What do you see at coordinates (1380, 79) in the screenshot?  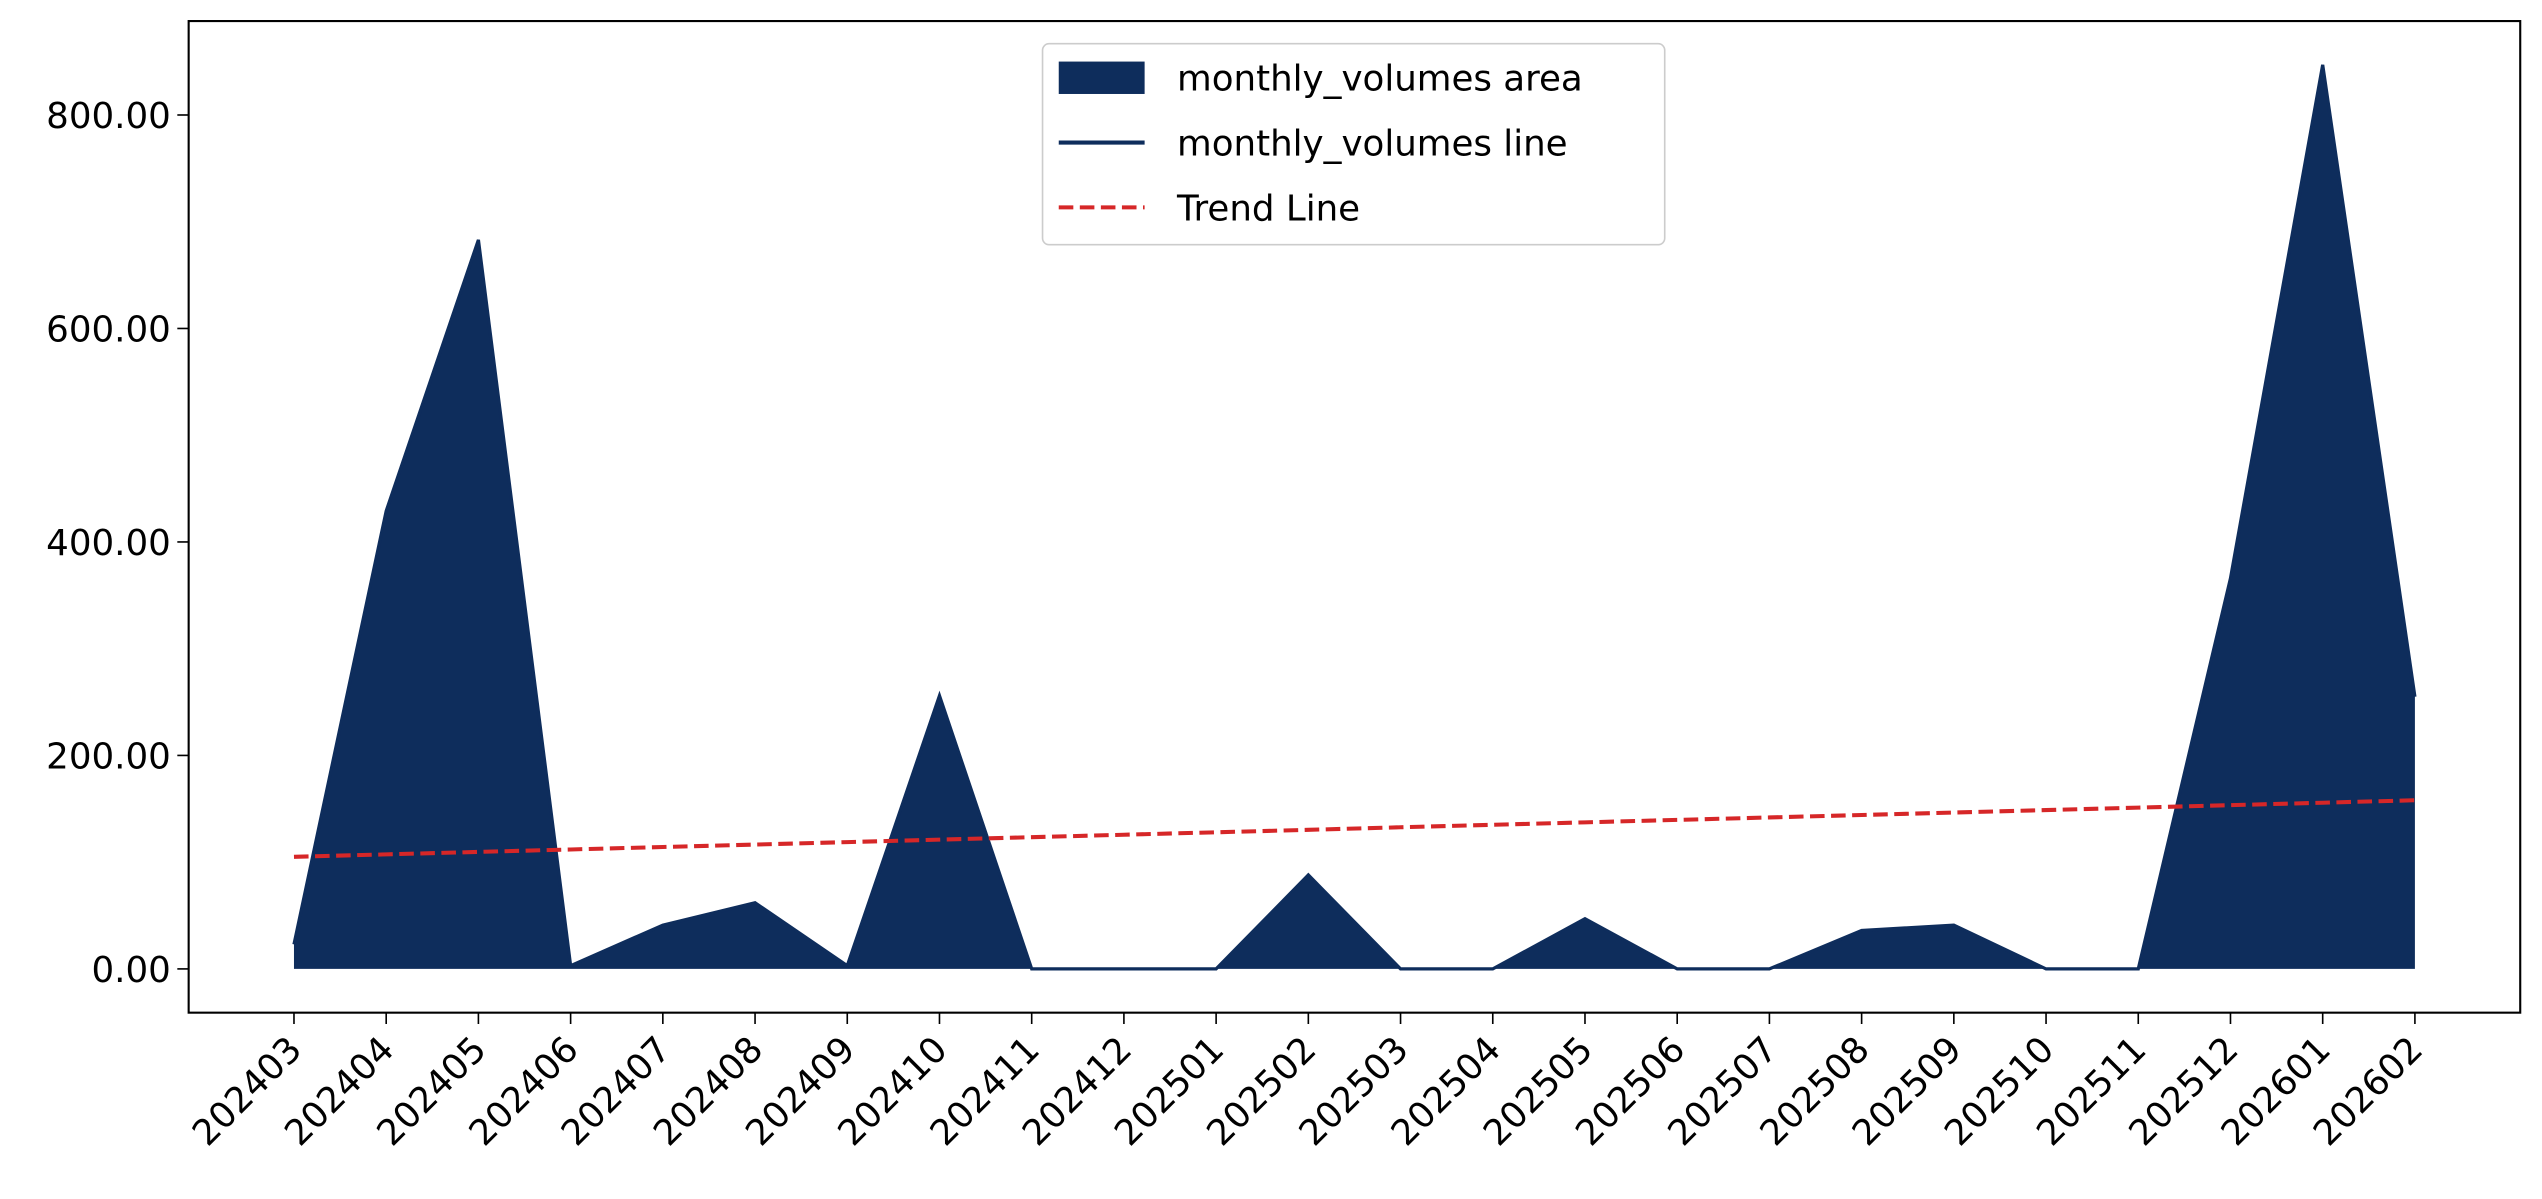 I see `legend-label: monthly_volumes area` at bounding box center [1380, 79].